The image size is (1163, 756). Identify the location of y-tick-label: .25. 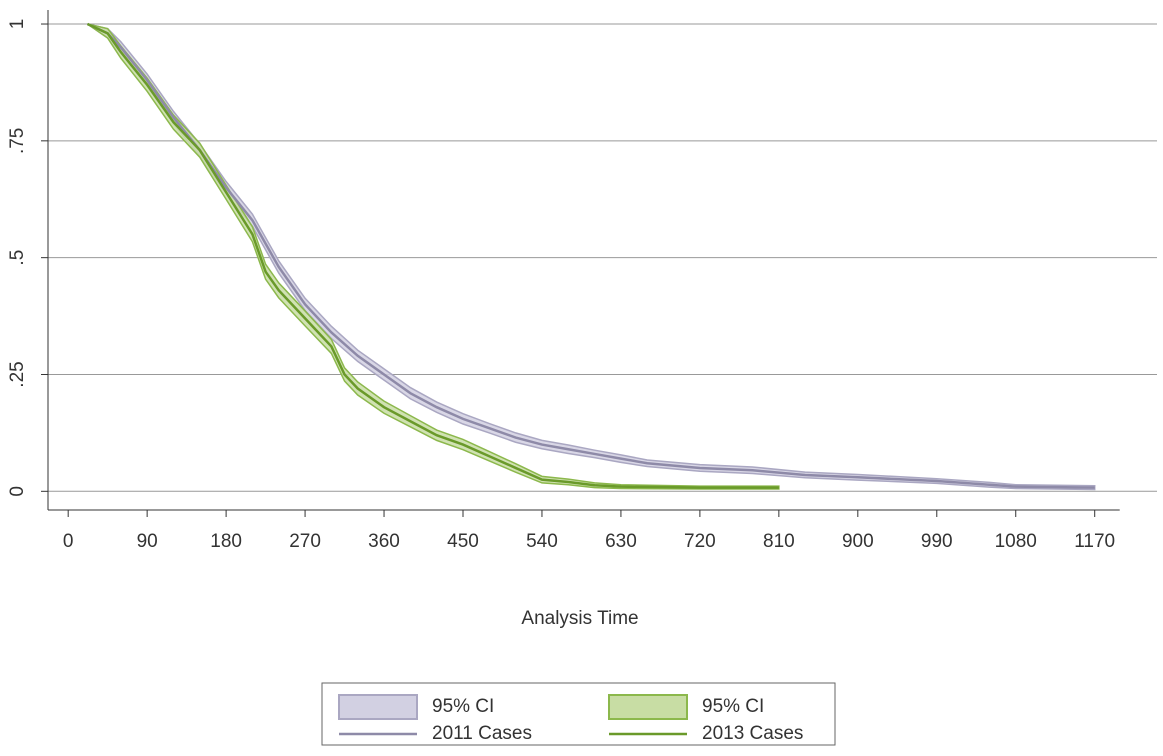
(17, 374).